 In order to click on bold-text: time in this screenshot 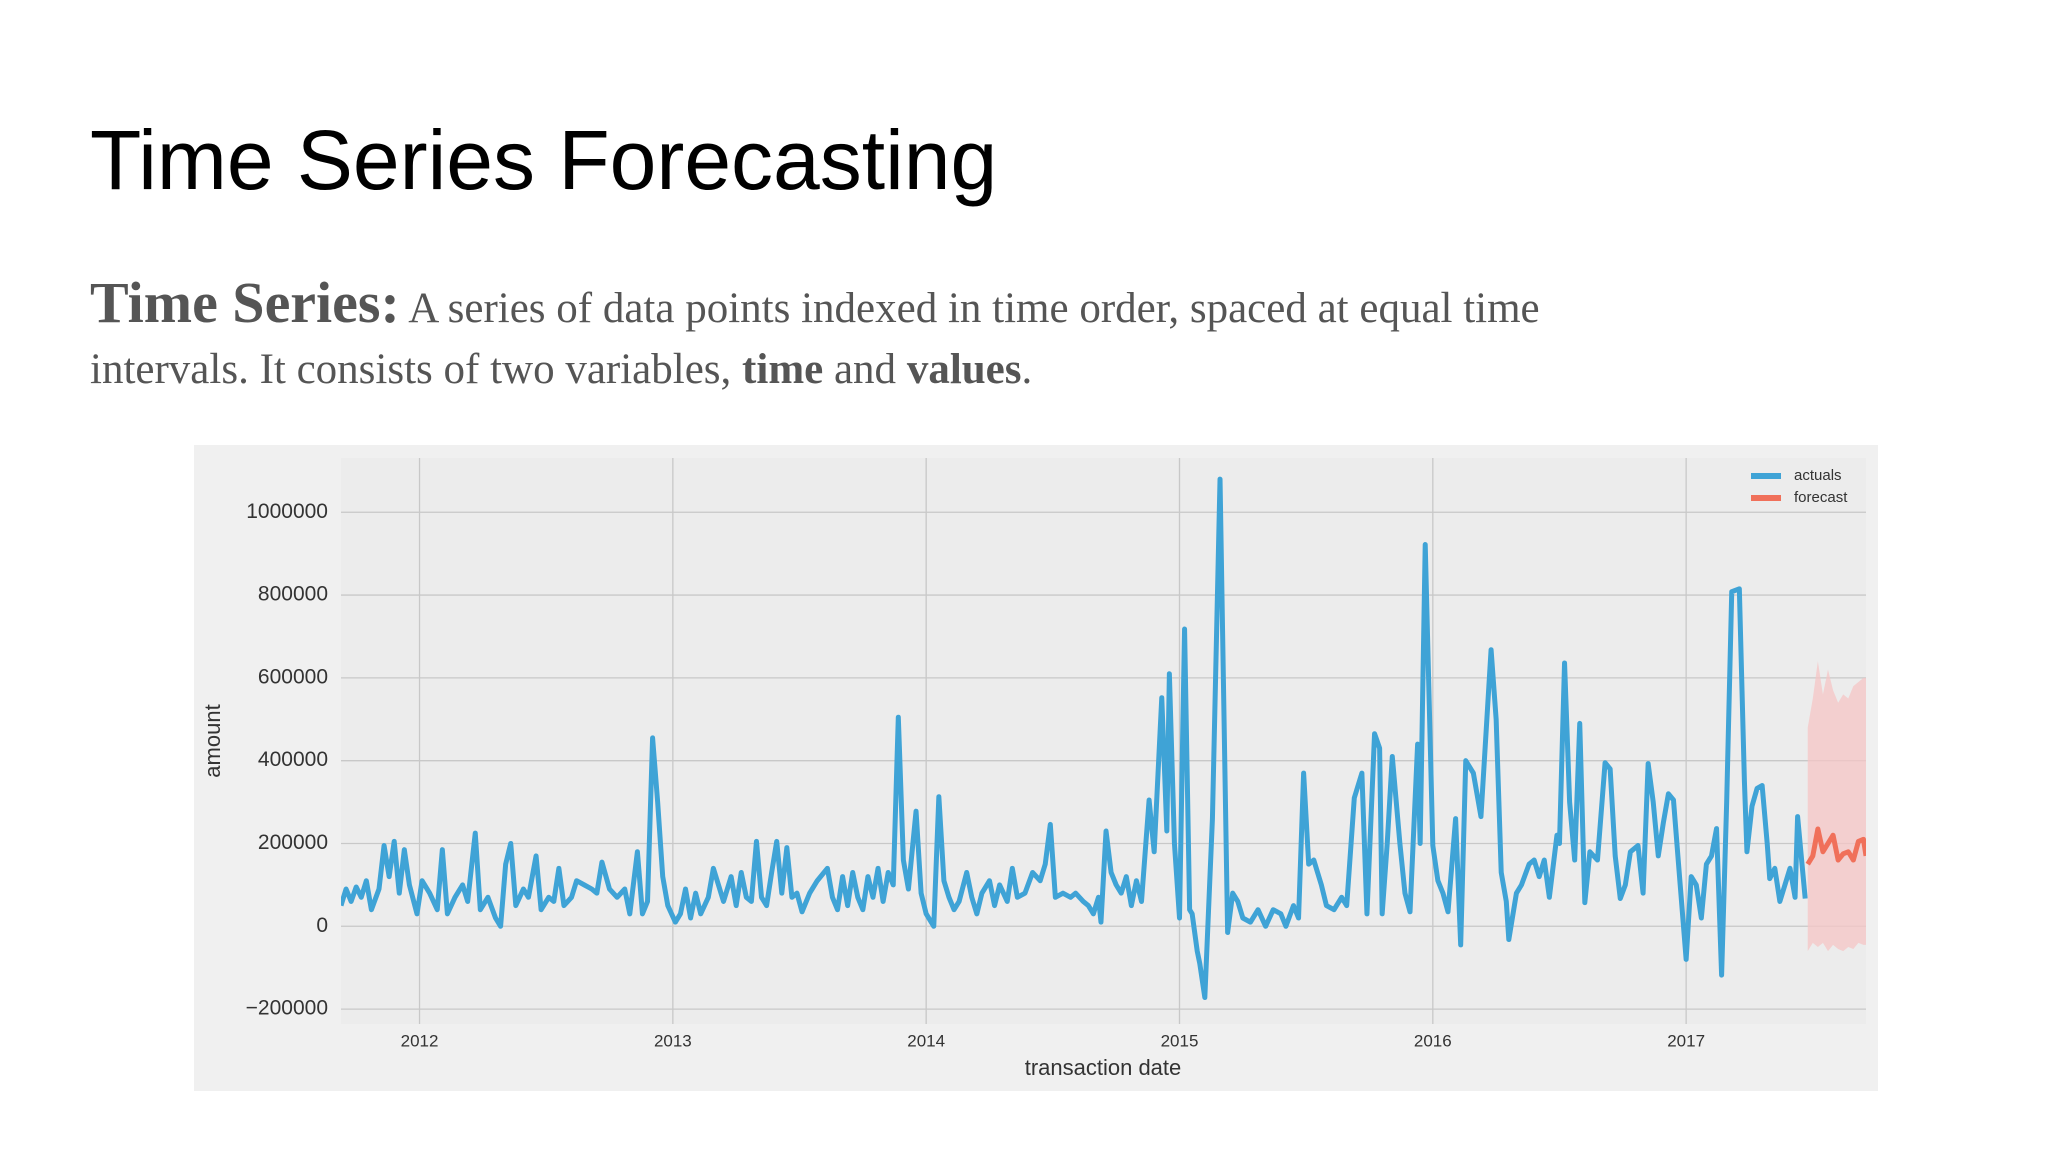, I will do `click(783, 369)`.